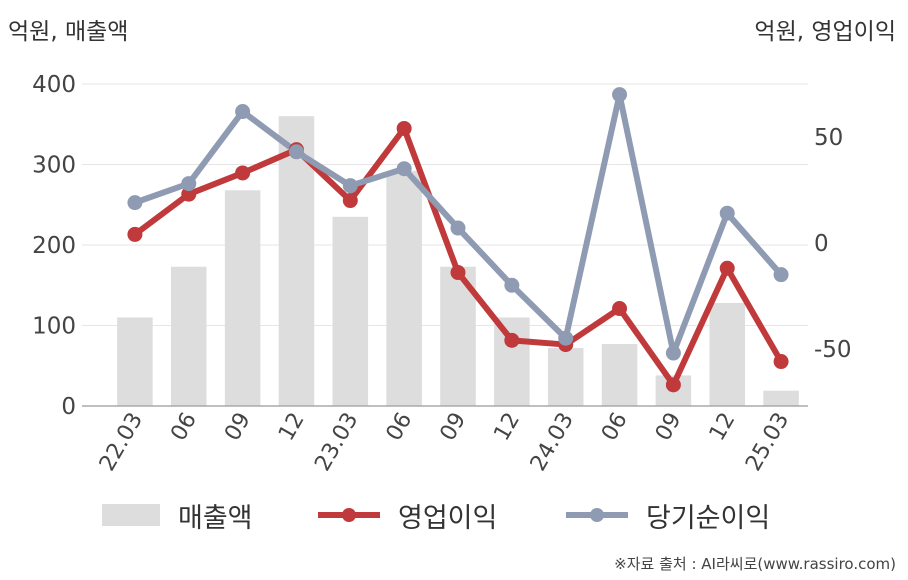  I want to click on x-axis-tick-label: 24.03, so click(552, 442).